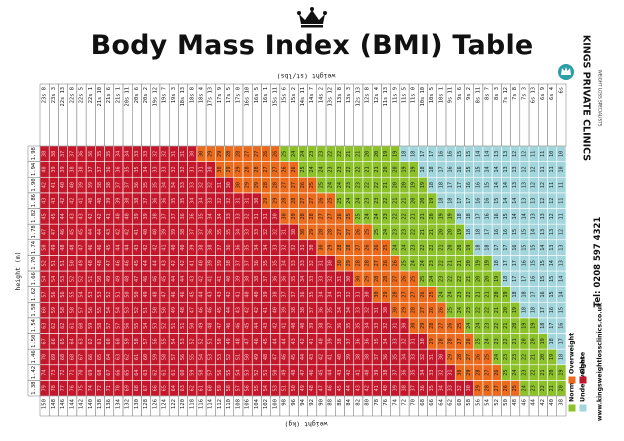 This screenshot has height=441, width=624. What do you see at coordinates (82, 95) in the screenshot?
I see `weight-st-tick-label: 22s 5` at bounding box center [82, 95].